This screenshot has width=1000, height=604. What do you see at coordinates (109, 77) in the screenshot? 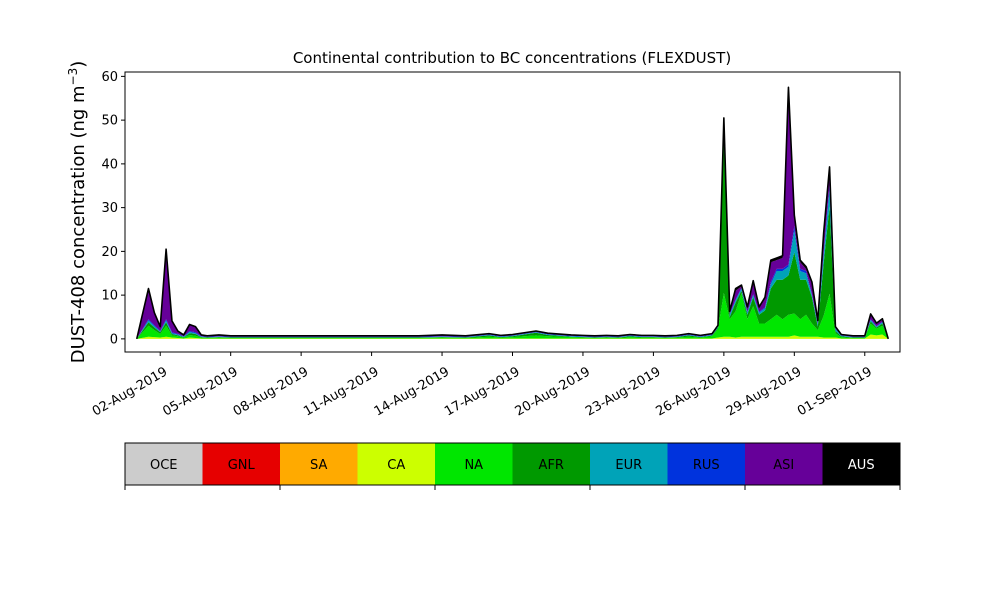
I see `y-tick-label: 60` at bounding box center [109, 77].